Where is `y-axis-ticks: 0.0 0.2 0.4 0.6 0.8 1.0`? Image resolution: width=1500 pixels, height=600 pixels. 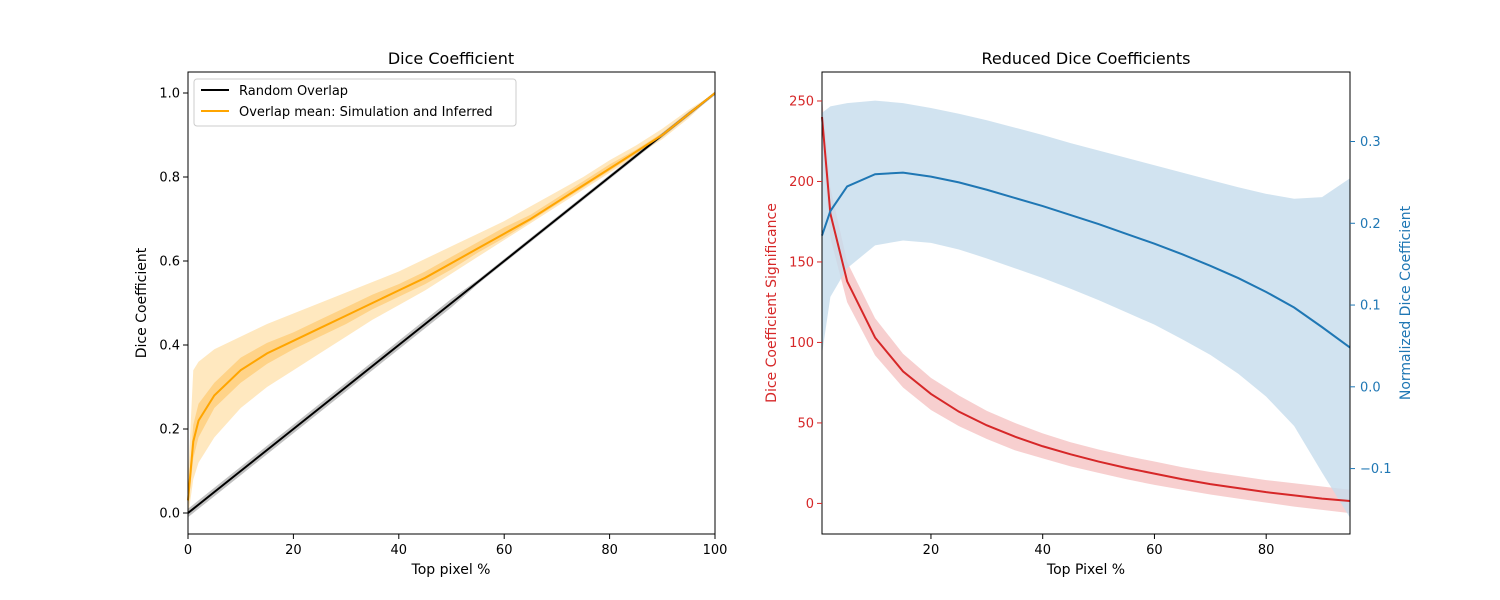 y-axis-ticks: 0.0 0.2 0.4 0.6 0.8 1.0 is located at coordinates (173, 304).